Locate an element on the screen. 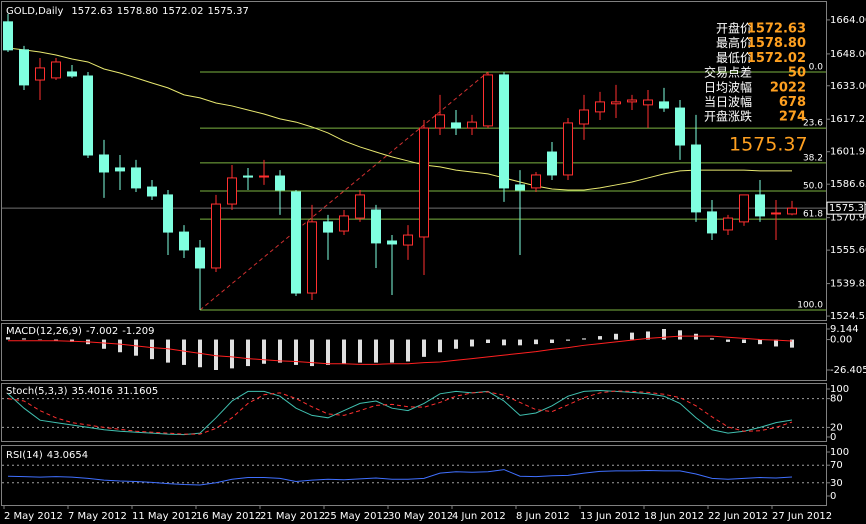 The width and height of the screenshot is (866, 524). close-label: 1575.37 is located at coordinates (847, 208).